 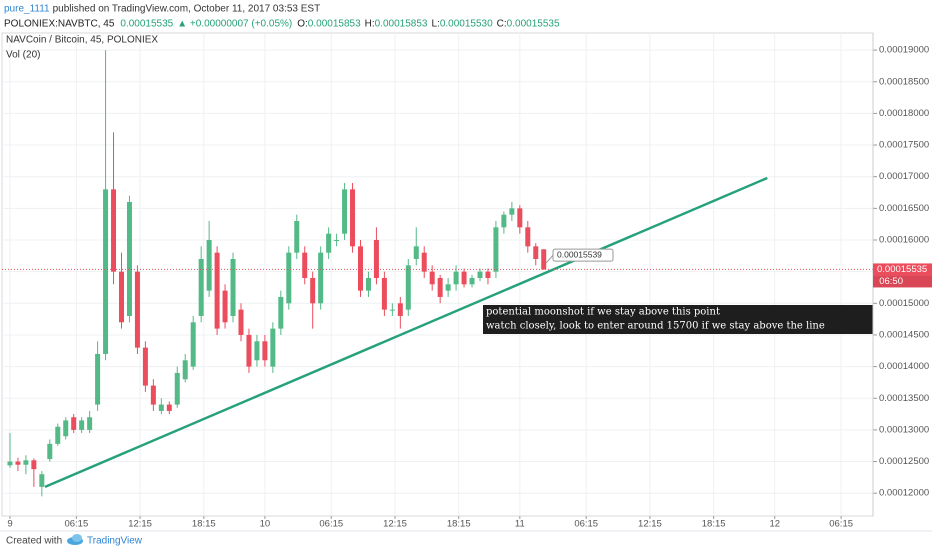 I want to click on countdown-box, so click(x=902, y=281).